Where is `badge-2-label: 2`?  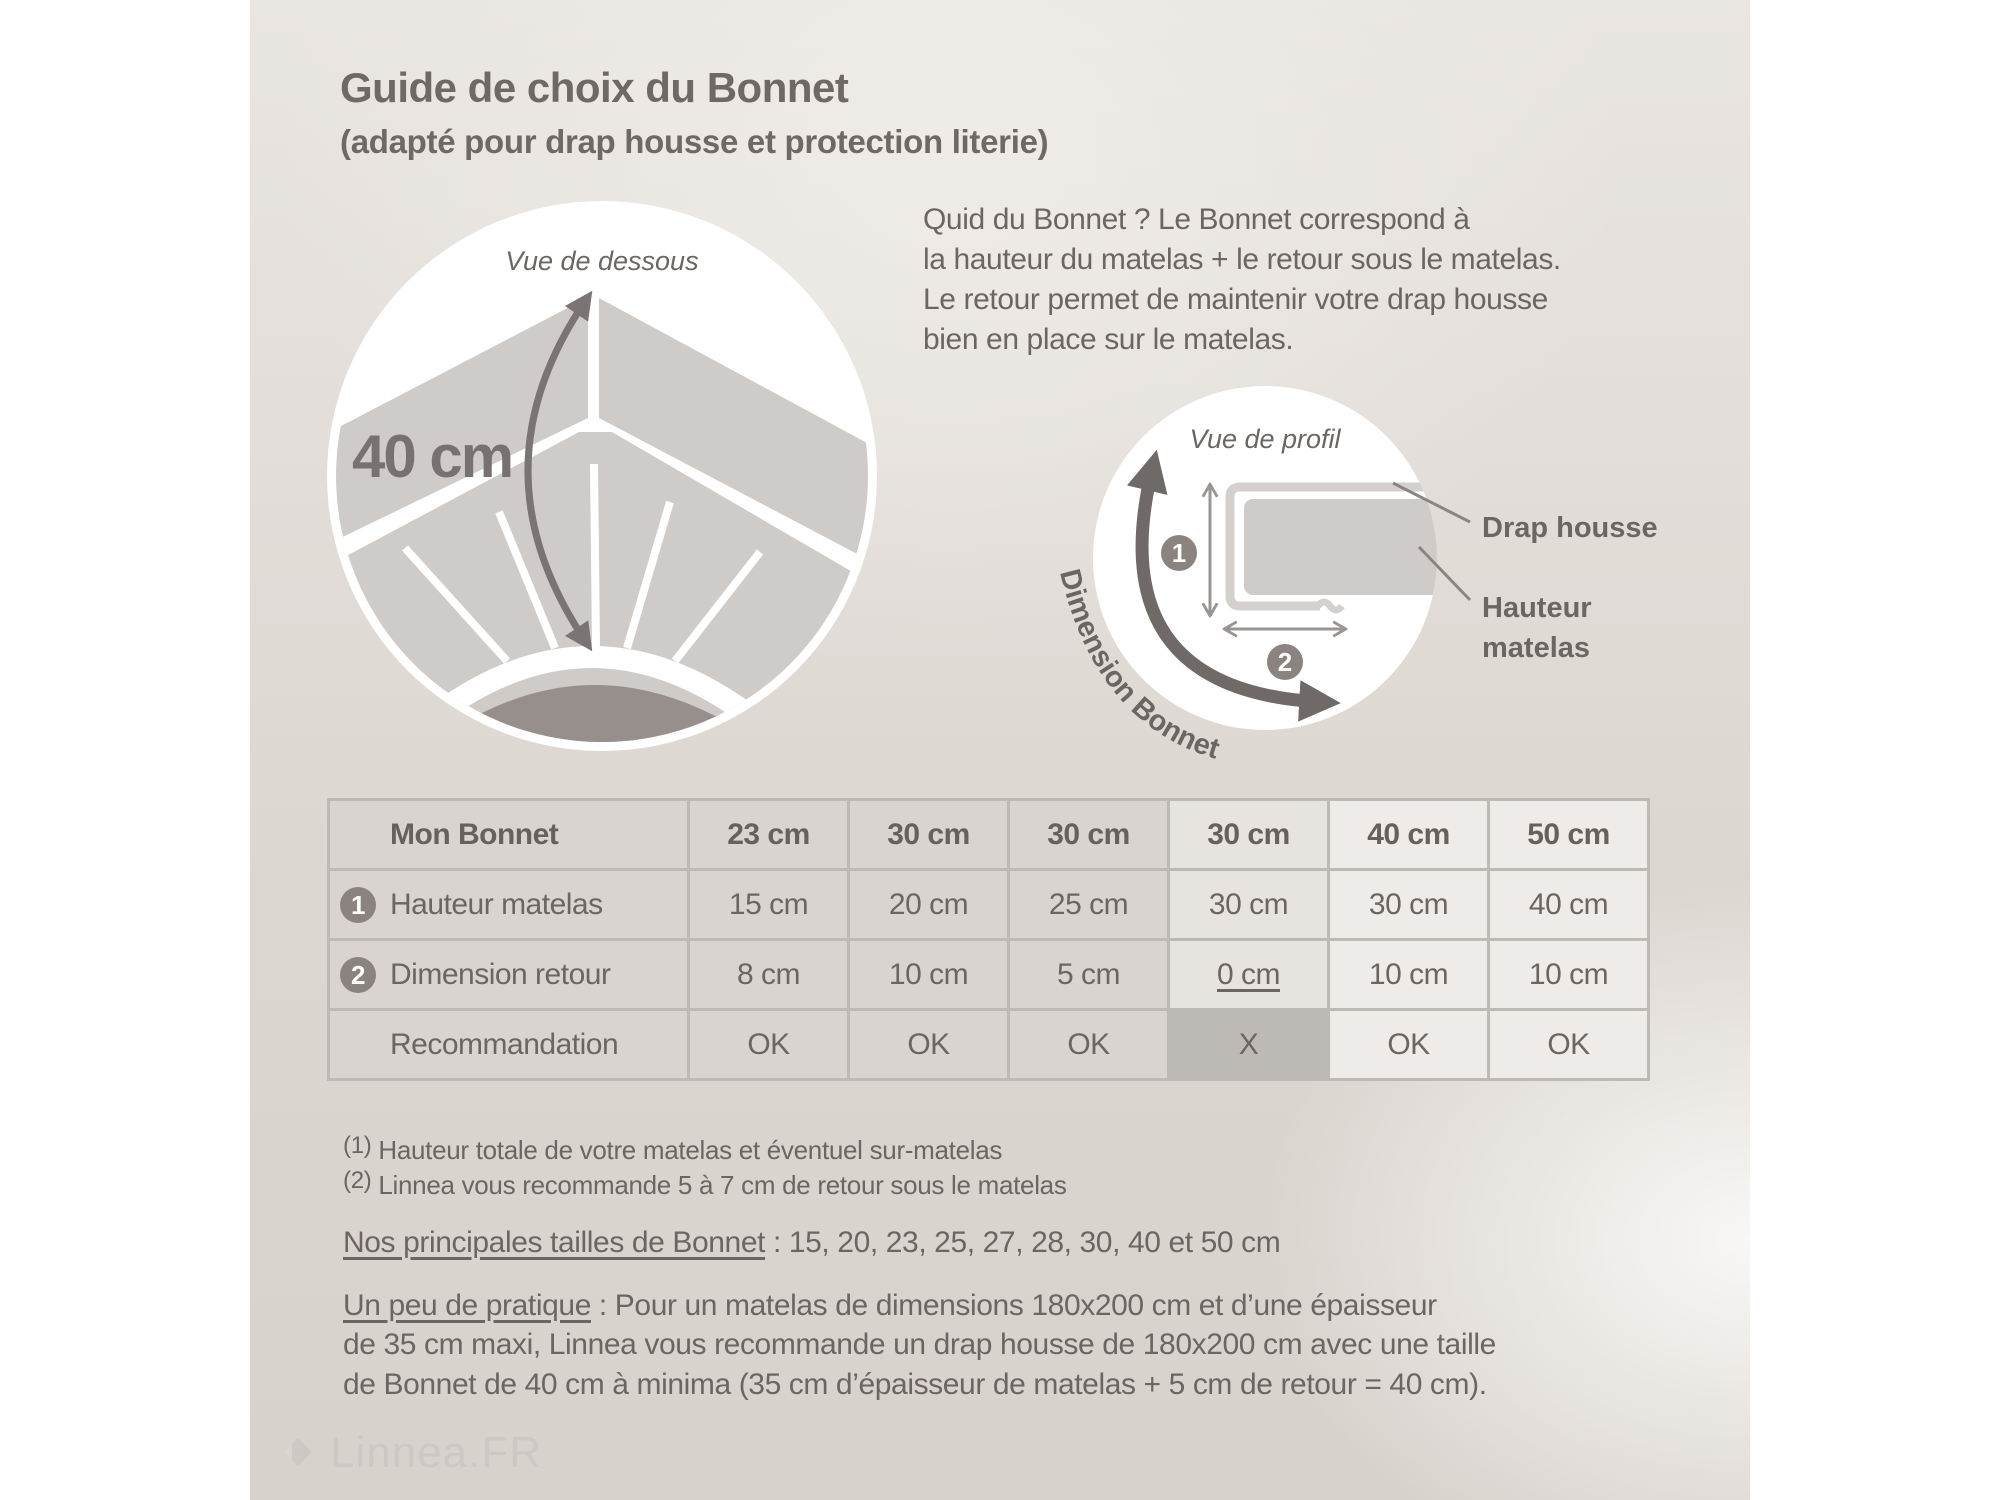 badge-2-label: 2 is located at coordinates (1285, 662).